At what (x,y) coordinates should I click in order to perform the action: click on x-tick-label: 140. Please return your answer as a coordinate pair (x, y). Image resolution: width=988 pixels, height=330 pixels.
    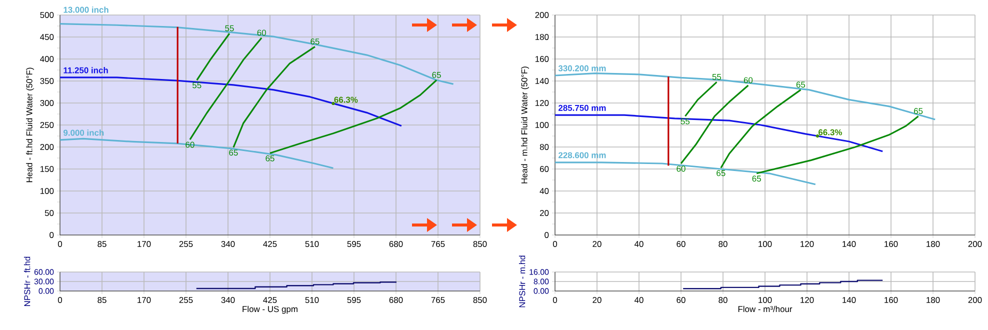
    Looking at the image, I should click on (849, 300).